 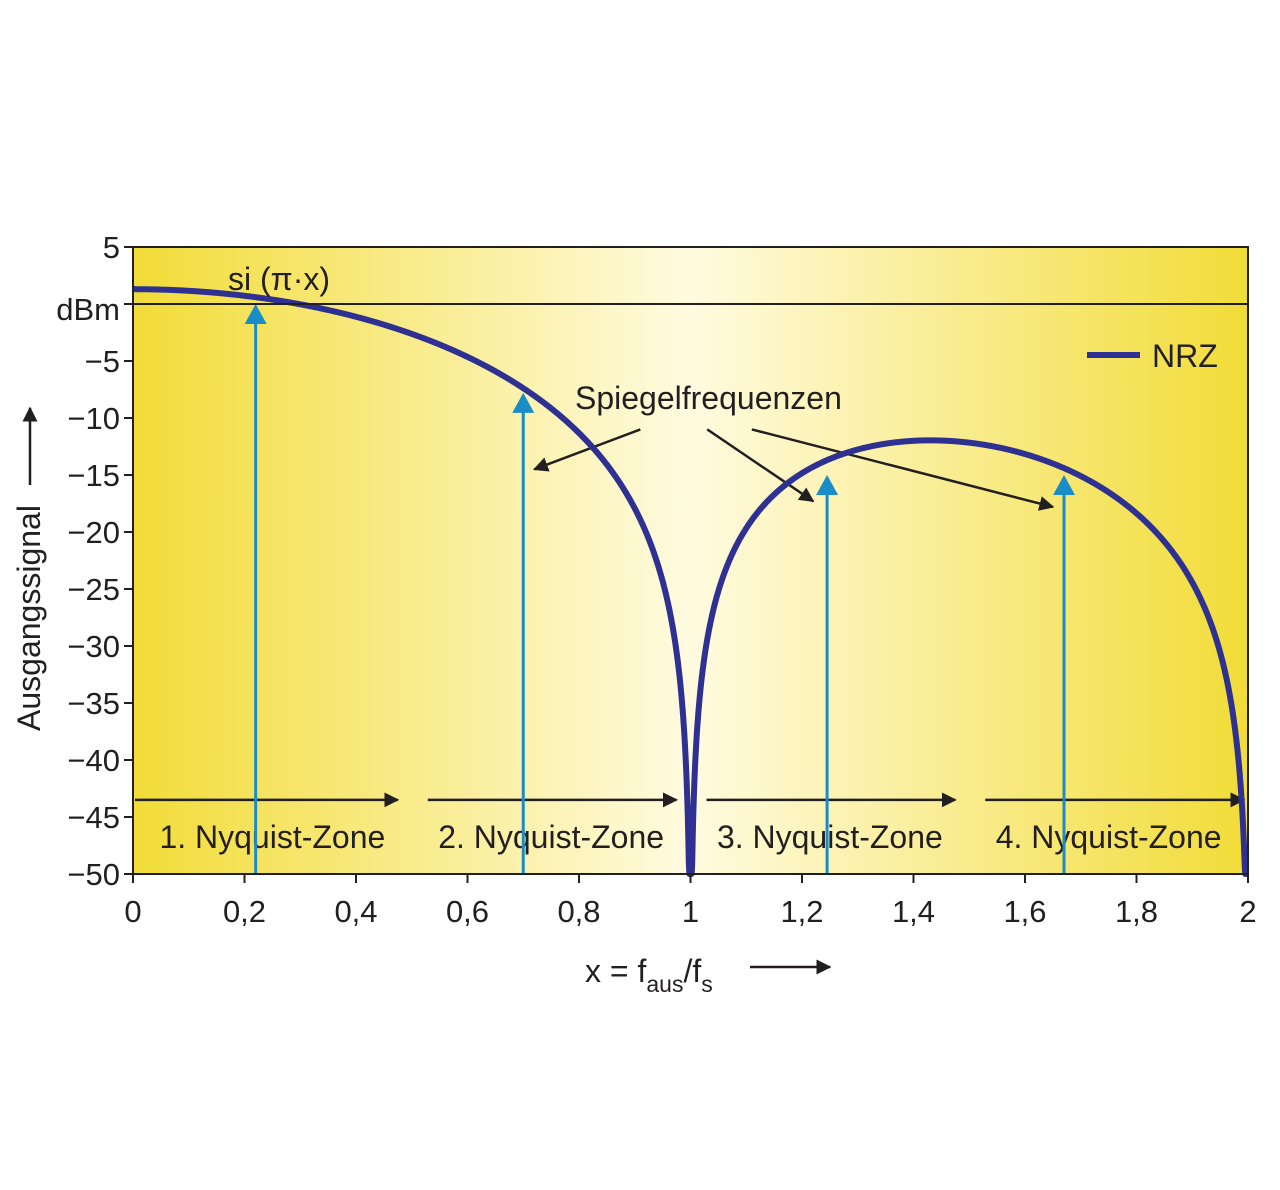 What do you see at coordinates (93, 760) in the screenshot?
I see `y-tick-label: −40` at bounding box center [93, 760].